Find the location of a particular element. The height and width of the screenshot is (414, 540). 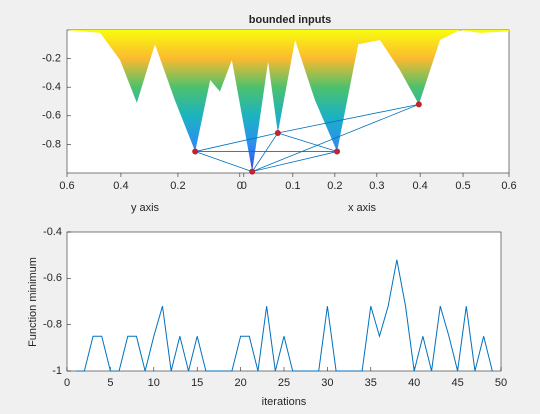

x-tick-label: 20 is located at coordinates (240, 383).